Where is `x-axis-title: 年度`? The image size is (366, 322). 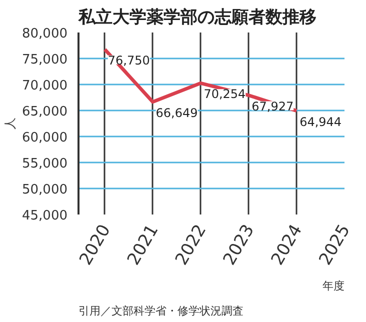 x-axis-title: 年度 is located at coordinates (333, 286).